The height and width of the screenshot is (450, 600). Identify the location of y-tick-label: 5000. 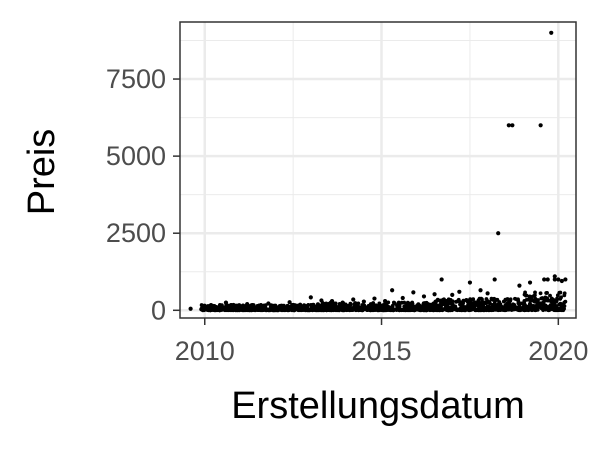
(136, 156).